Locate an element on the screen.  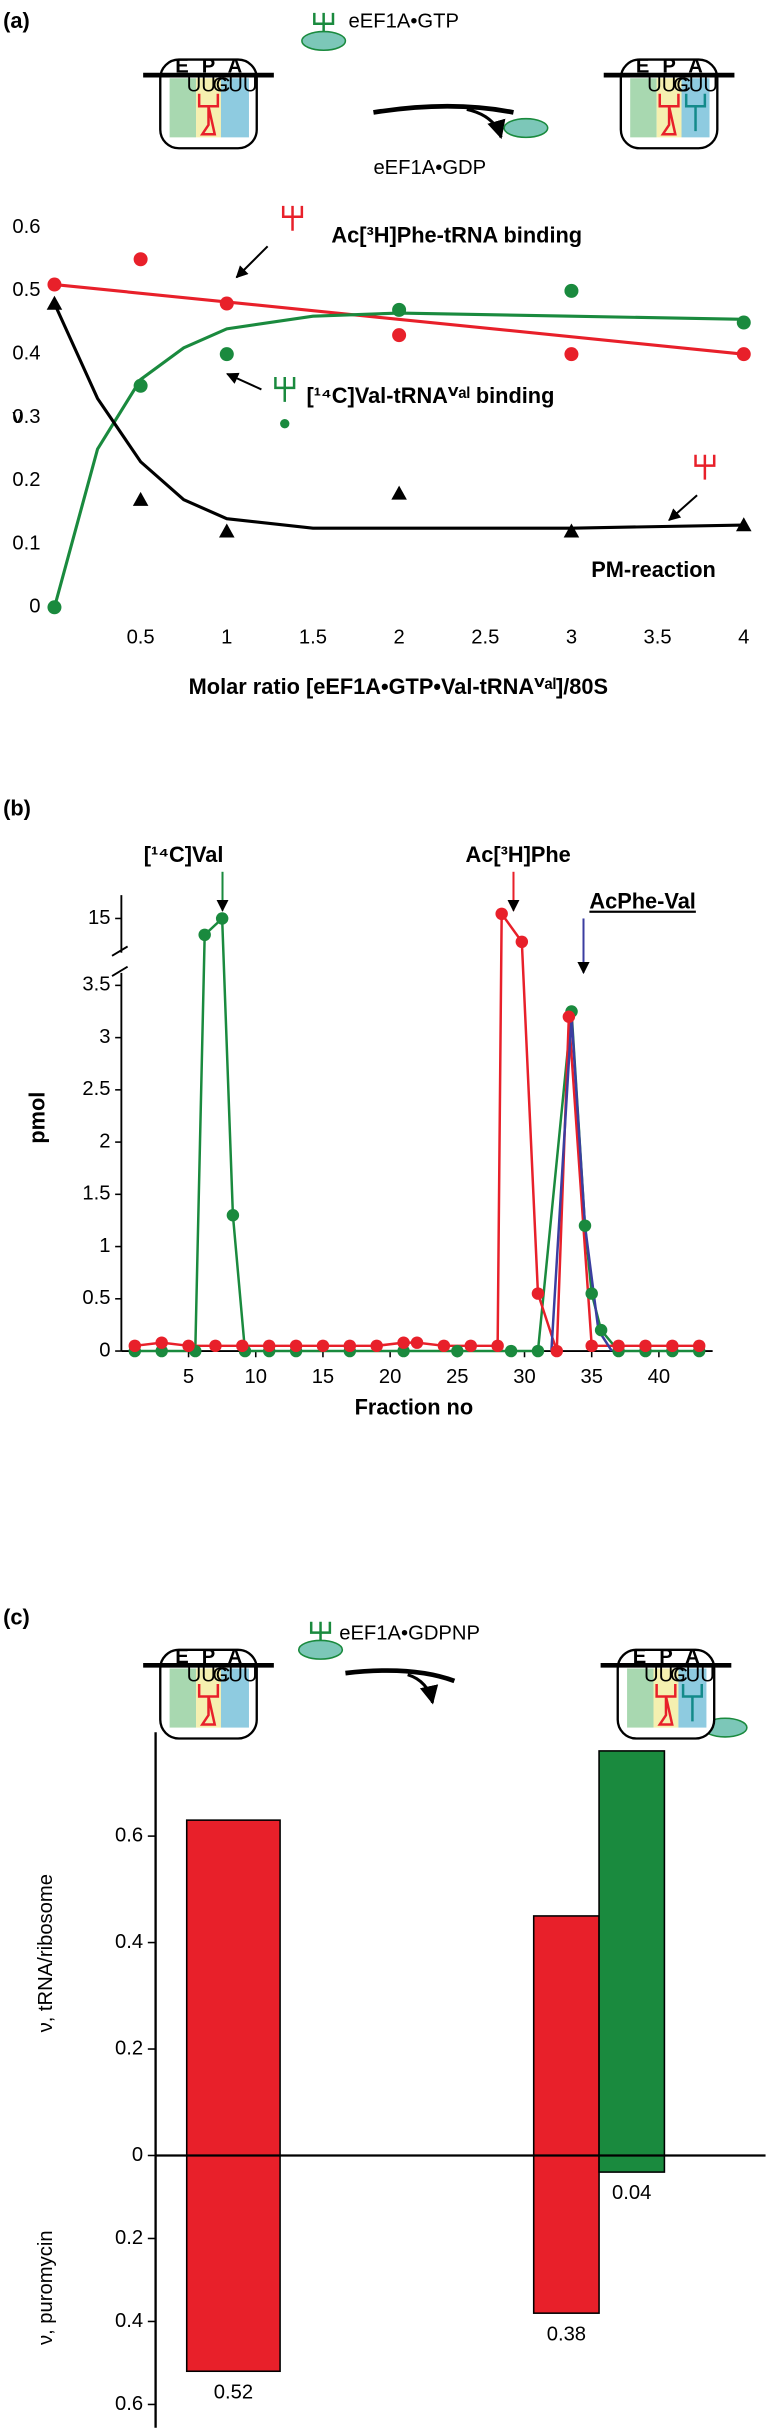
x-tick-label: 1.5 is located at coordinates (313, 638).